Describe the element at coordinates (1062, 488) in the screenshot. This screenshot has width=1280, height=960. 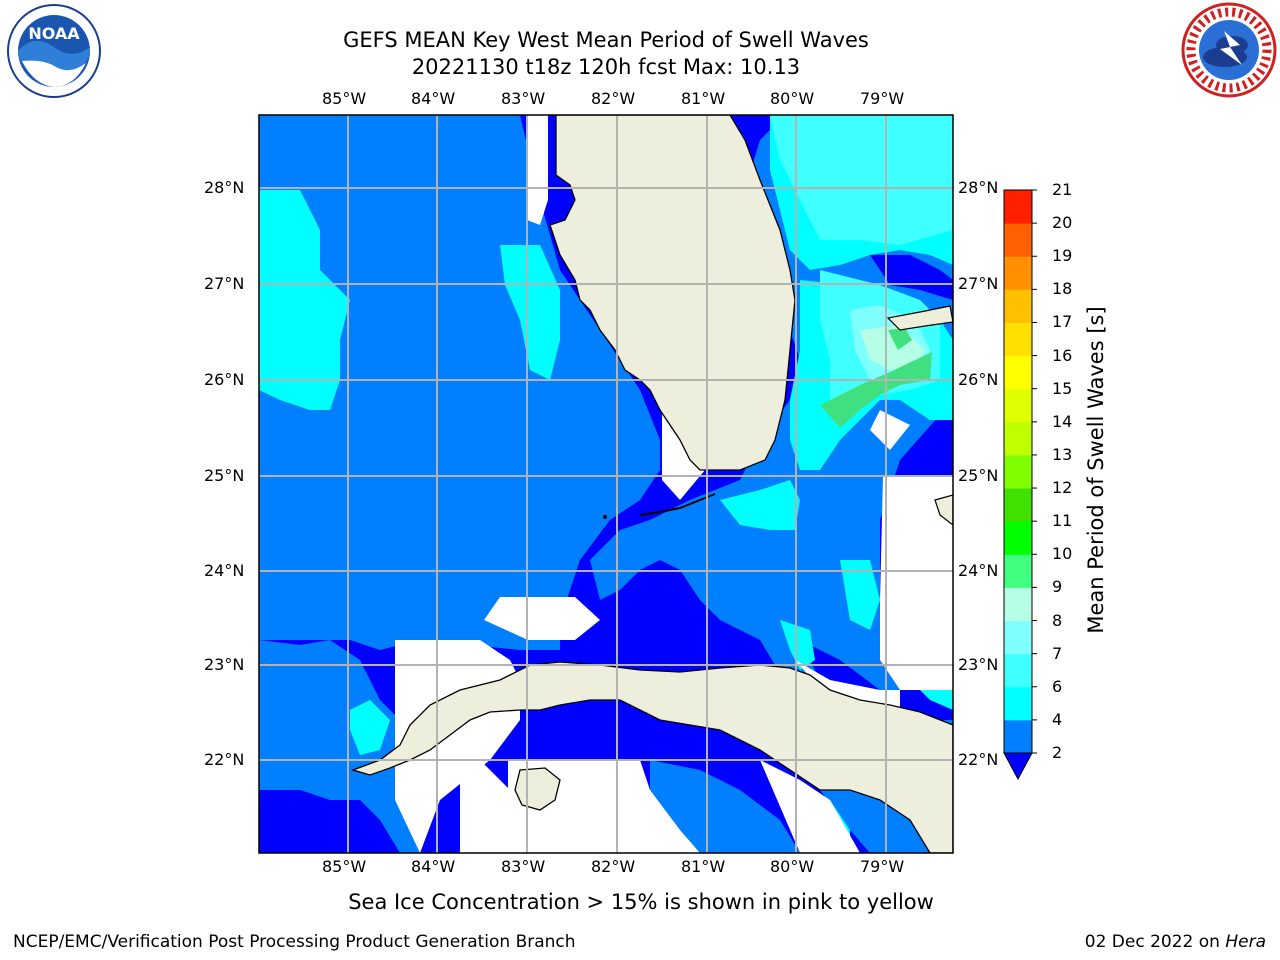
I see `colorbar-tick-label: 12` at that location.